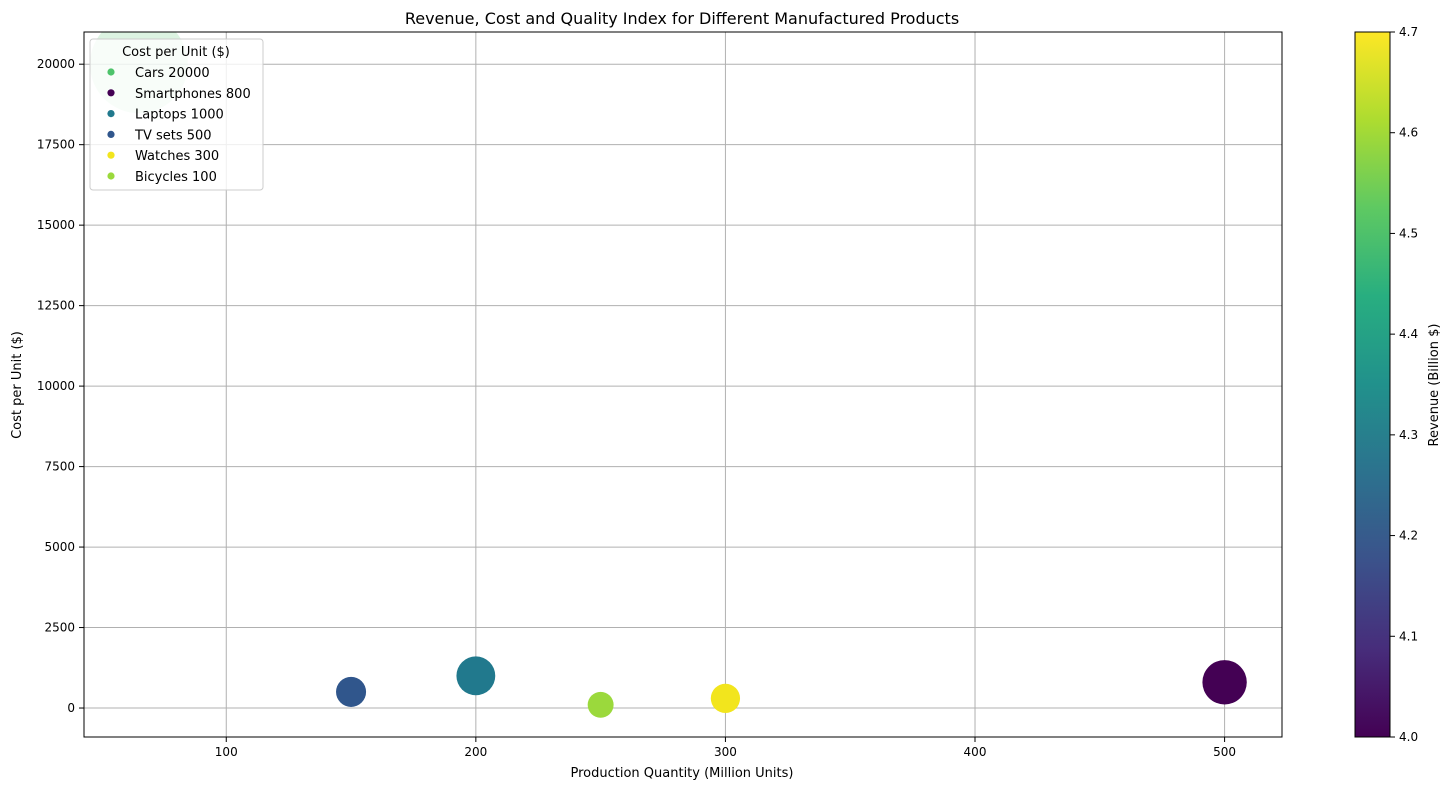 The height and width of the screenshot is (790, 1451). I want to click on point-smartphones, so click(1224, 682).